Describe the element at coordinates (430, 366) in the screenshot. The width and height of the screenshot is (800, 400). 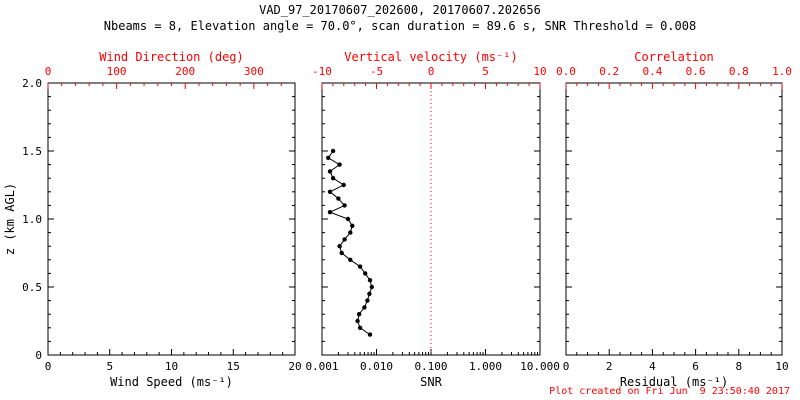
I see `x-axis-tick-label: 0.100` at that location.